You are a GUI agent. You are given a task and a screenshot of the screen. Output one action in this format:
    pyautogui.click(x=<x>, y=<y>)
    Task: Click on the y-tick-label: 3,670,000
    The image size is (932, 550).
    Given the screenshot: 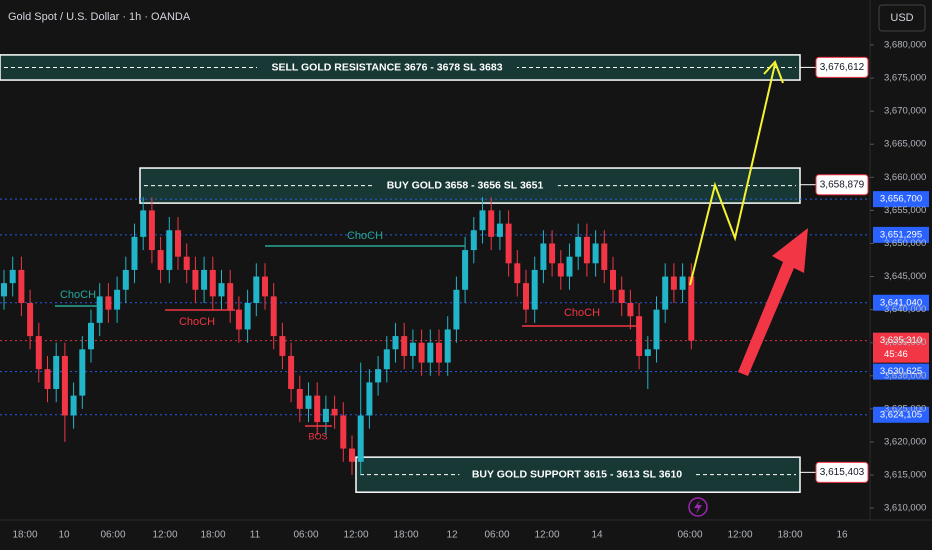 What is the action you would take?
    pyautogui.click(x=905, y=111)
    